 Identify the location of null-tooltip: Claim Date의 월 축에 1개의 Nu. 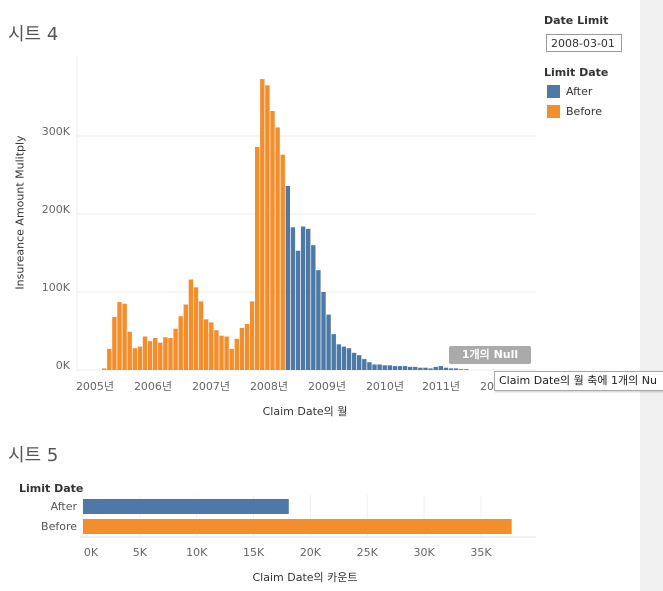
(578, 381).